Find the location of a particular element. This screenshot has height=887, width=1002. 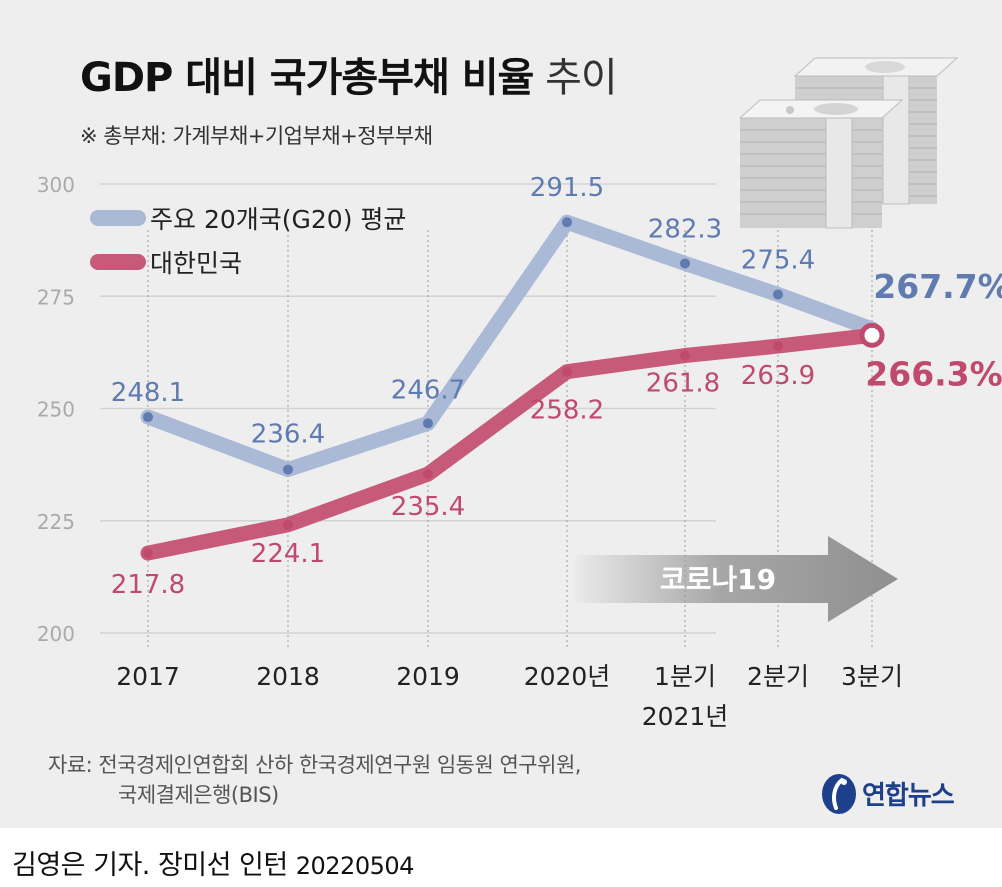

legend-label-korea: 대한민국 is located at coordinates (196, 263).